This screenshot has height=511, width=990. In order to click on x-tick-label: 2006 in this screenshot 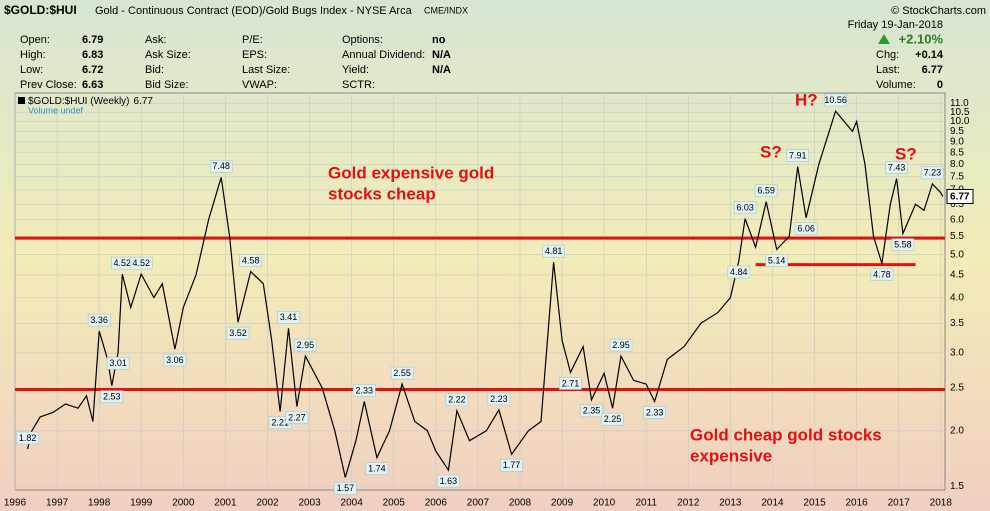, I will do `click(436, 503)`.